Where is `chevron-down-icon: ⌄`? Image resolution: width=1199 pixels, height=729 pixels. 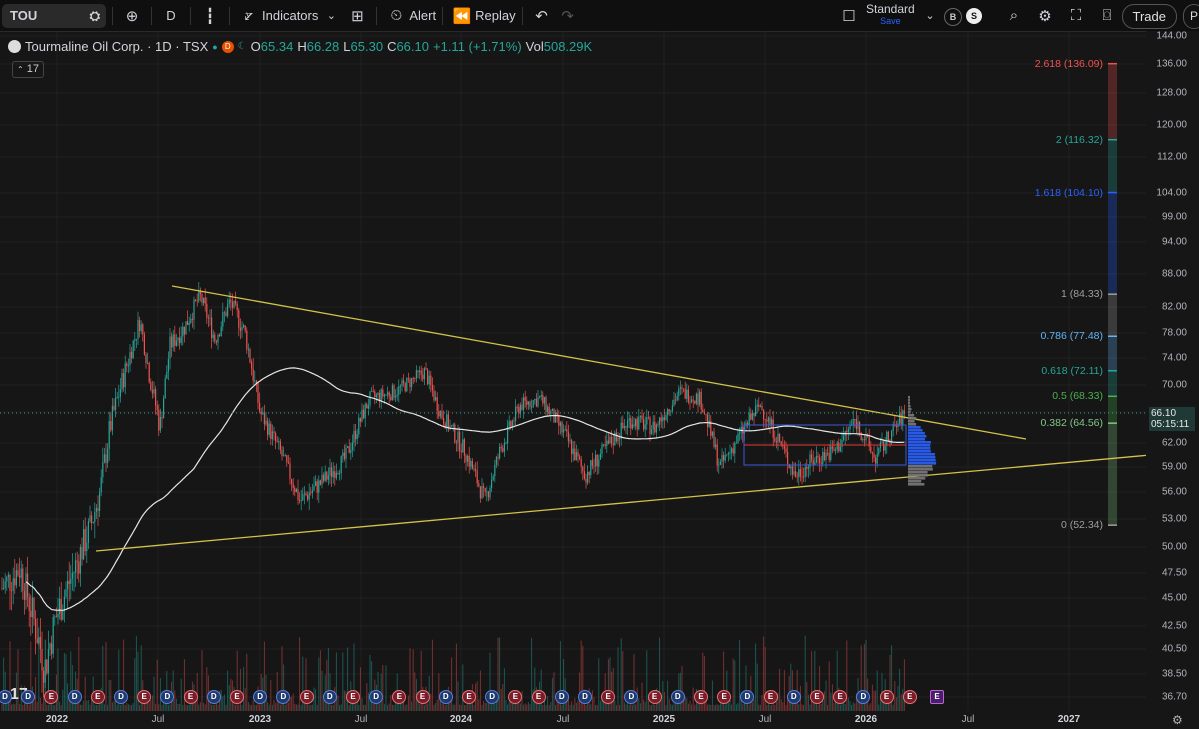 chevron-down-icon: ⌄ is located at coordinates (331, 16).